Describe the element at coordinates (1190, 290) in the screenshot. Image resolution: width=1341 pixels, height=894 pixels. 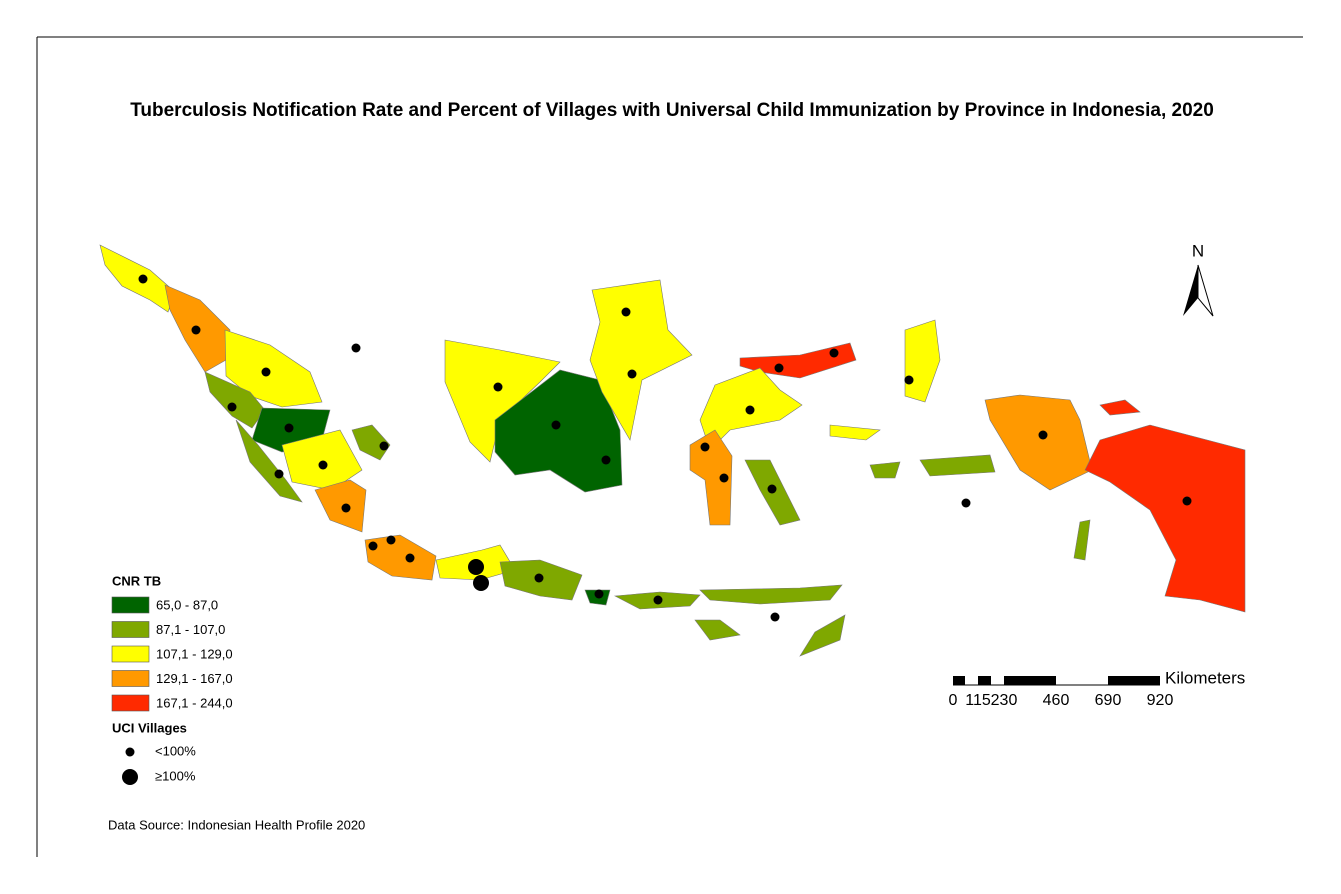
I see `north-arrow-left` at that location.